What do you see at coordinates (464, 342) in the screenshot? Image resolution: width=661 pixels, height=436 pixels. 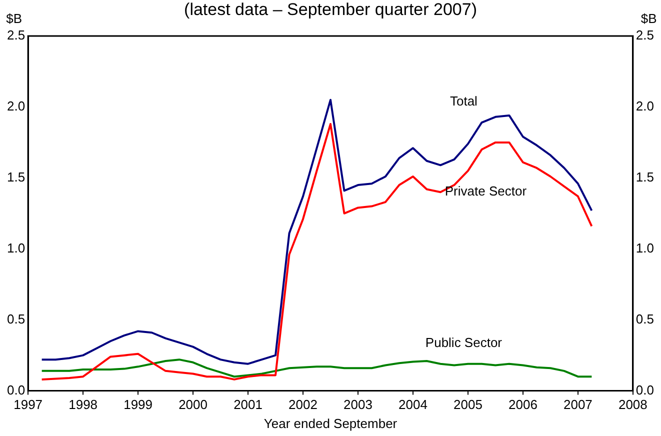 I see `series-label: Public Sector` at bounding box center [464, 342].